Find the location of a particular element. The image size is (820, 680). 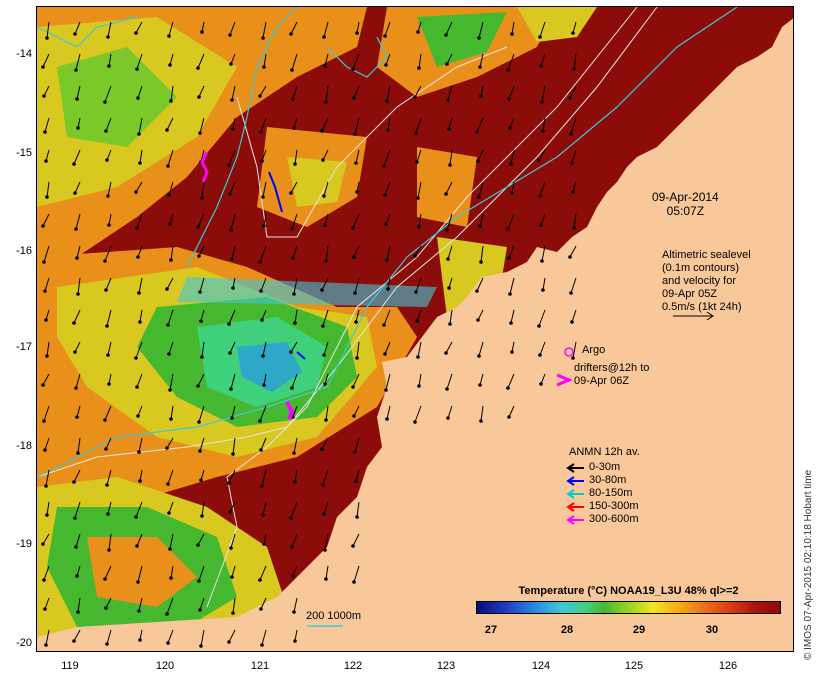

drifter-legend-icon is located at coordinates (564, 380).